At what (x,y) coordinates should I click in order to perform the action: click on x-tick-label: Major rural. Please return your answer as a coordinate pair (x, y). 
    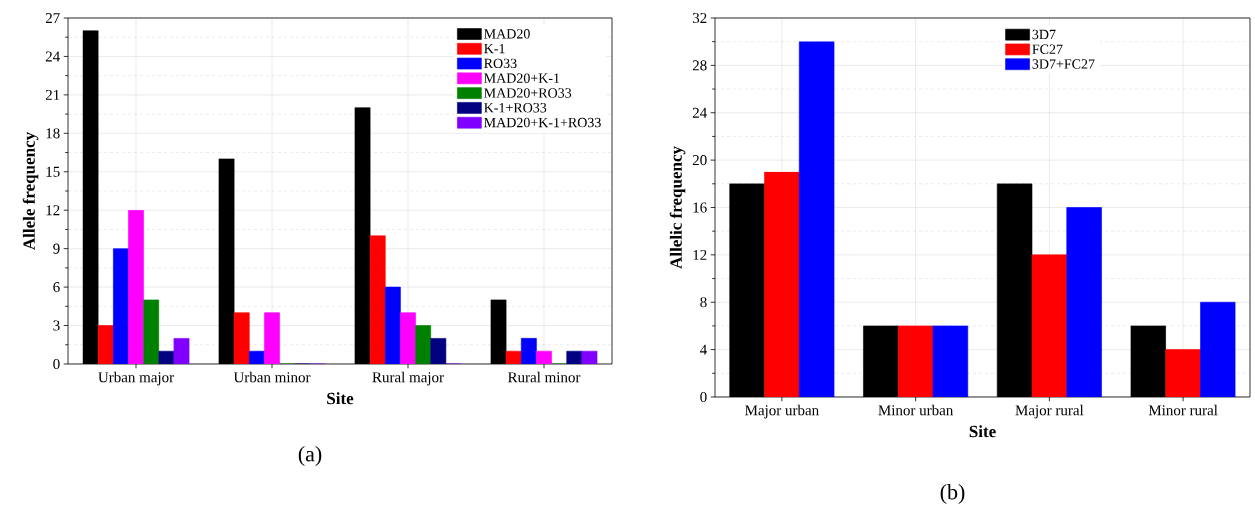
    Looking at the image, I should click on (1049, 411).